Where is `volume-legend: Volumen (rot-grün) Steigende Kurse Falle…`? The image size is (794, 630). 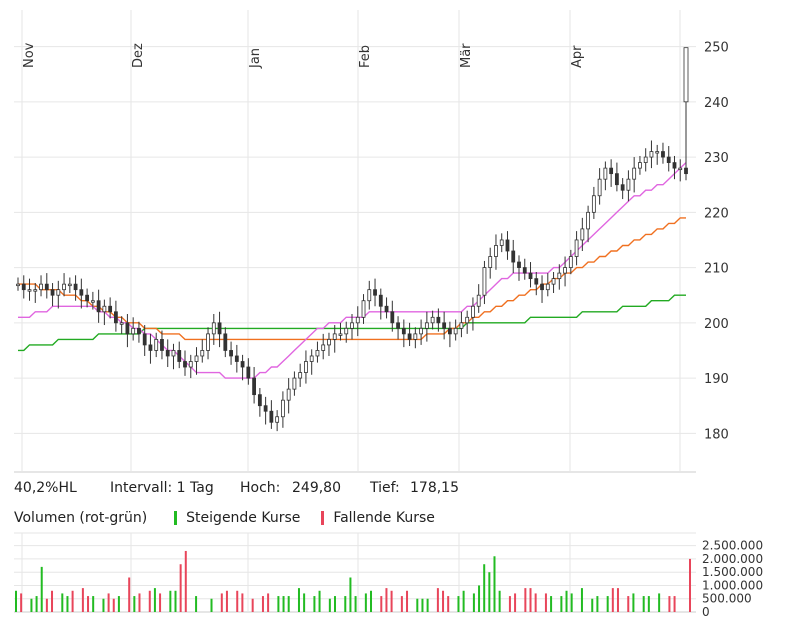 volume-legend: Volumen (rot-grün) Steigende Kurse Falle… is located at coordinates (224, 518).